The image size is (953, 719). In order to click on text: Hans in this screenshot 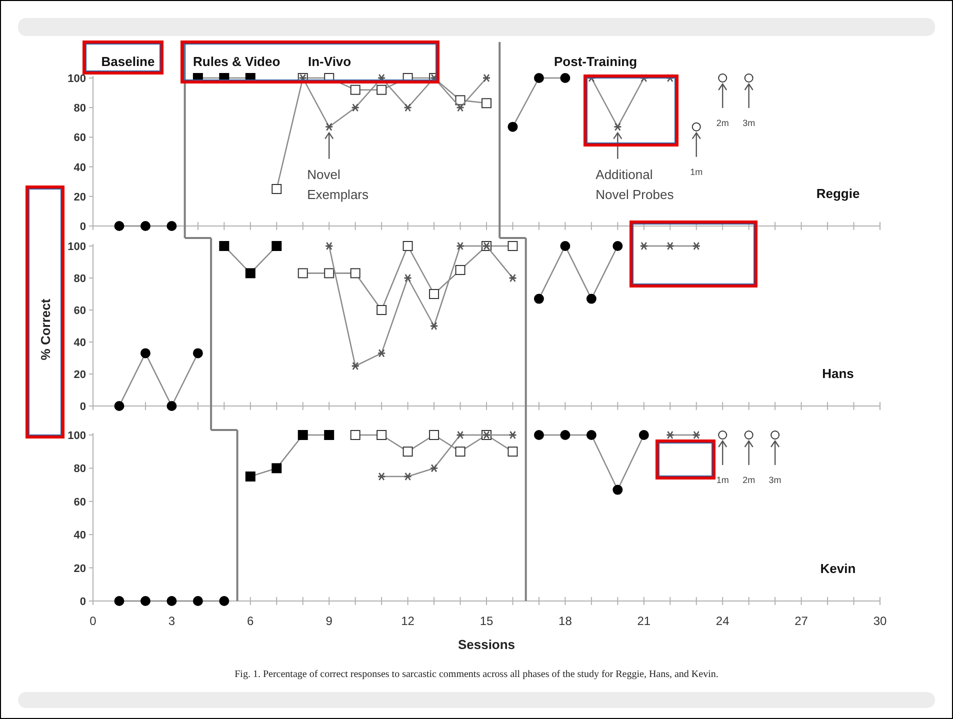, I will do `click(838, 373)`.